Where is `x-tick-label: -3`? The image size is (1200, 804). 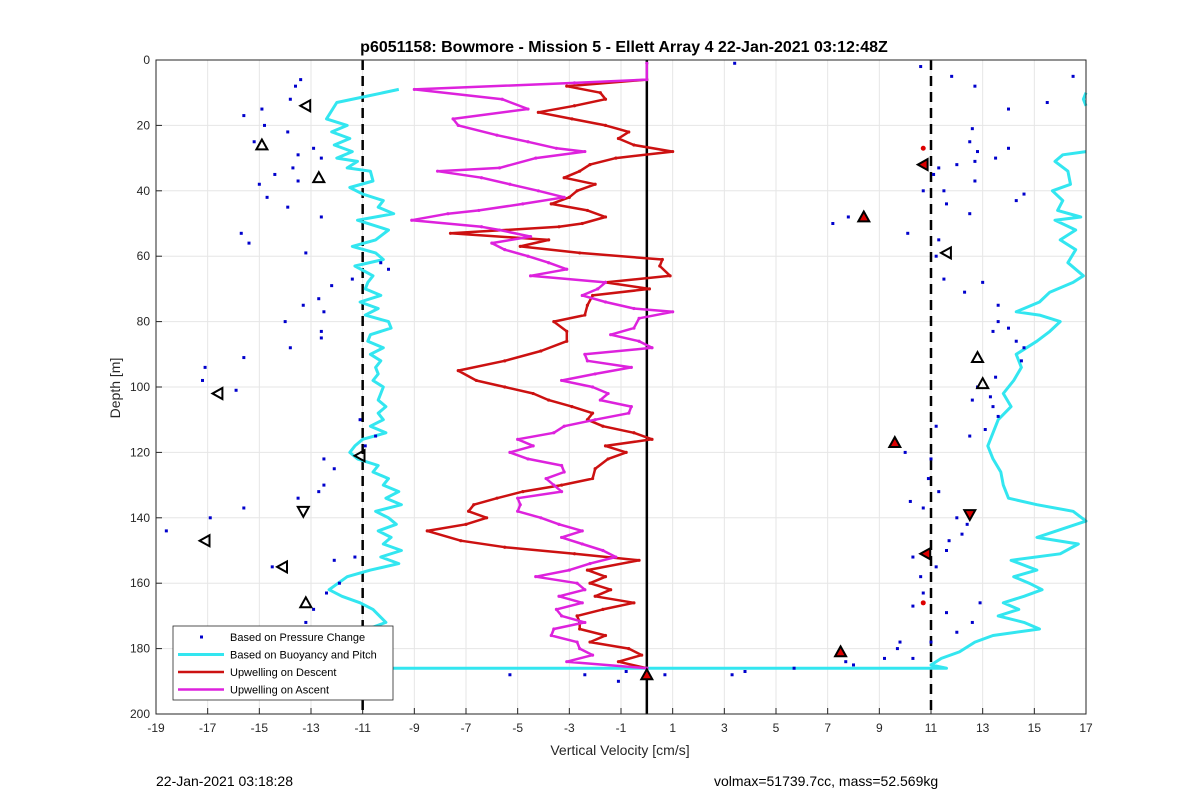 x-tick-label: -3 is located at coordinates (569, 728).